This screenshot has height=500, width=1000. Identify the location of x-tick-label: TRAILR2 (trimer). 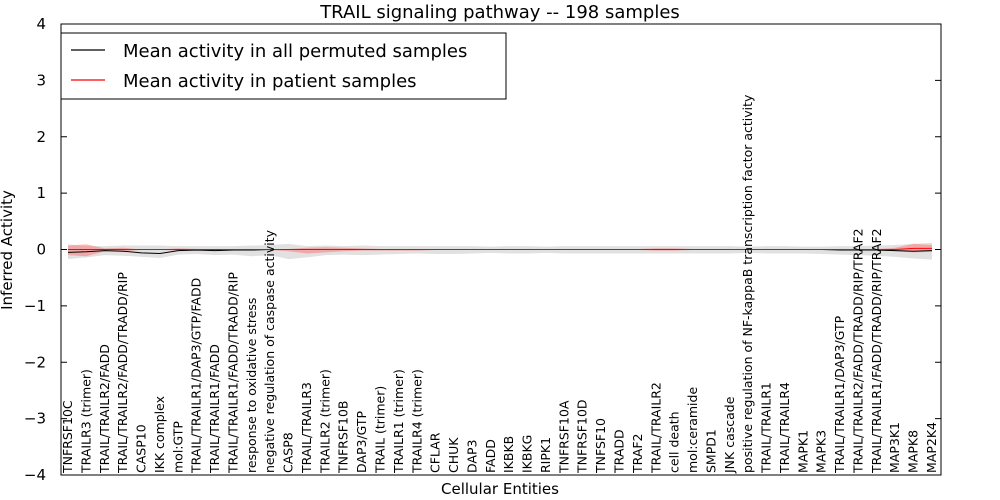
(324, 421).